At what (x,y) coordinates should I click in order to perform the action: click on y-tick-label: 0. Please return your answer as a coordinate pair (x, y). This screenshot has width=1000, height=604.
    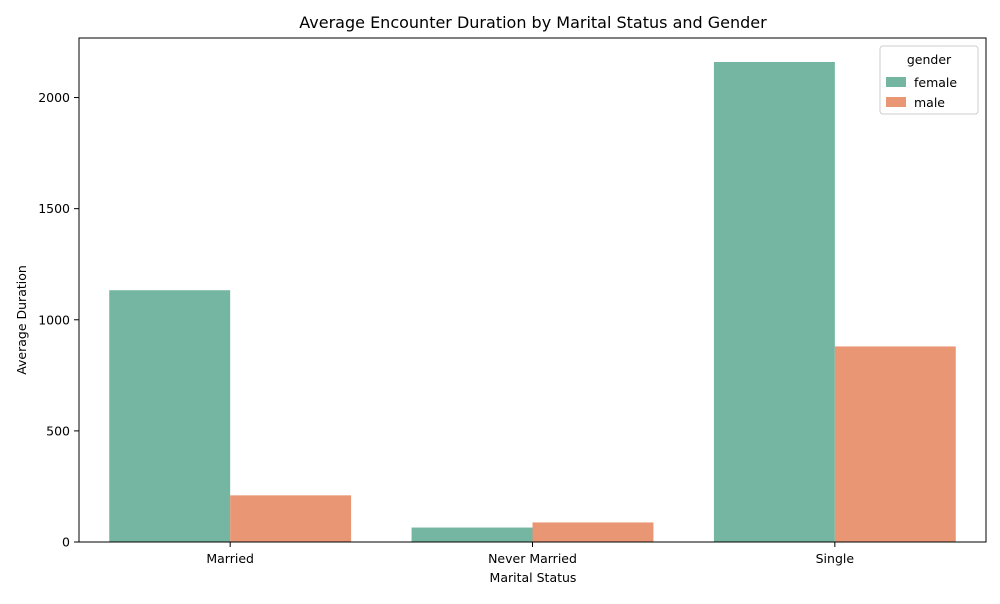
    Looking at the image, I should click on (66, 542).